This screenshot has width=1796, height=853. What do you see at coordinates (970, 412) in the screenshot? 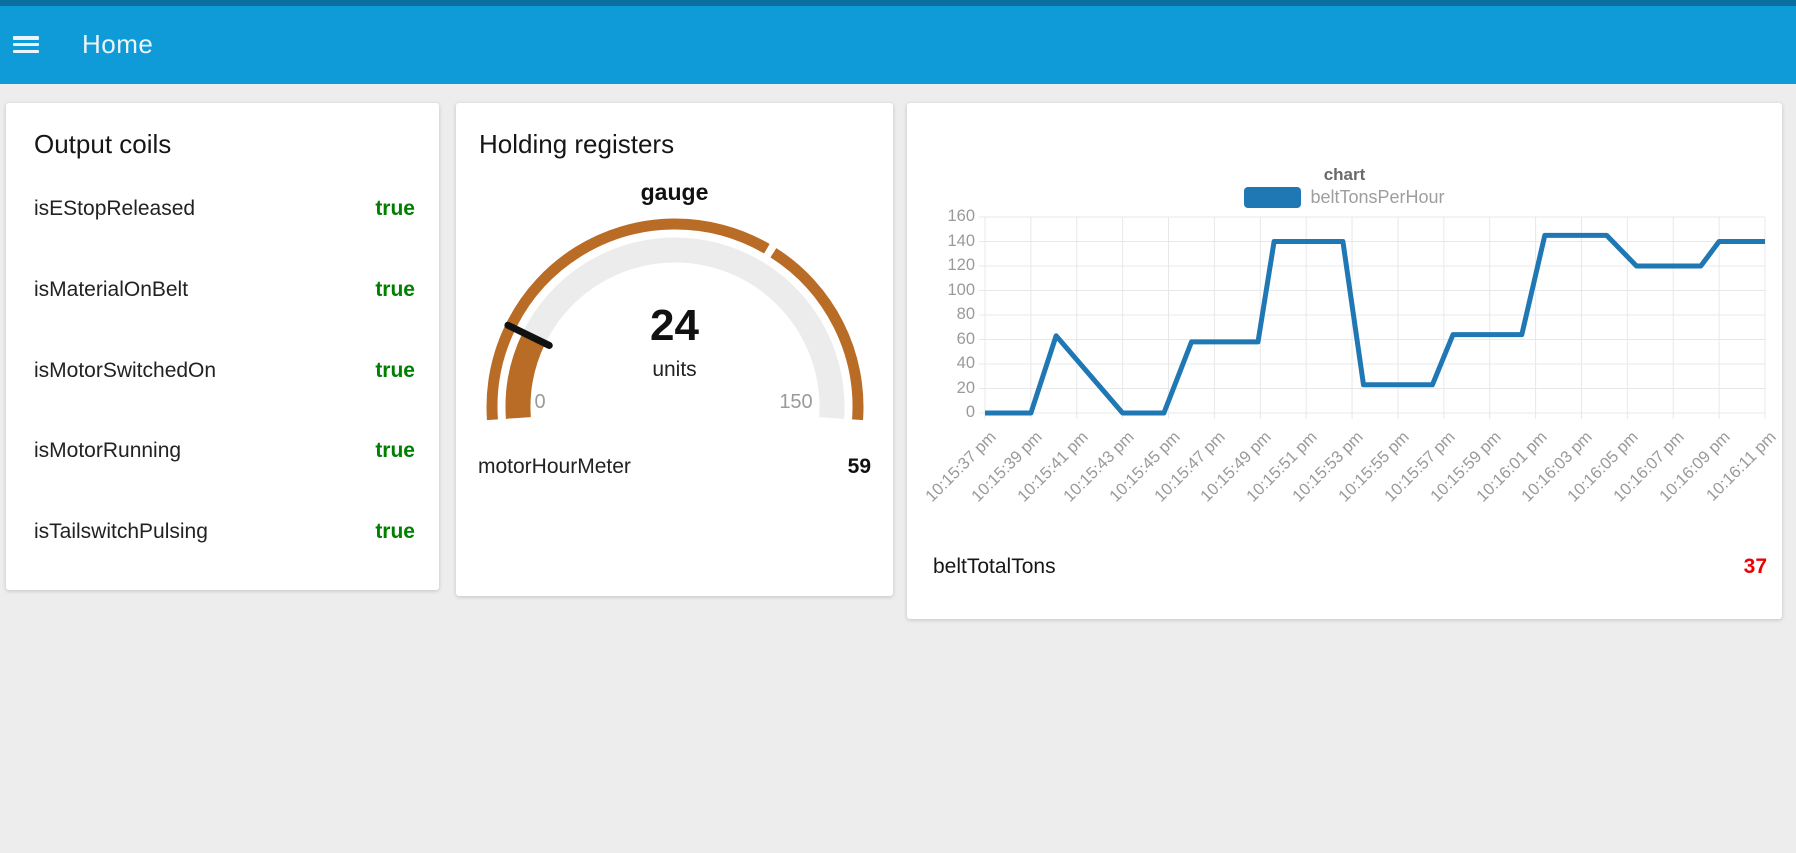
I see `y-axis-label: 0` at bounding box center [970, 412].